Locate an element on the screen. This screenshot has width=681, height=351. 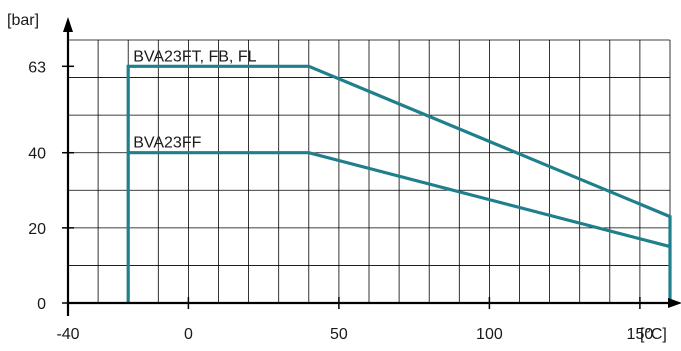
x-tick-label: 0 is located at coordinates (188, 334).